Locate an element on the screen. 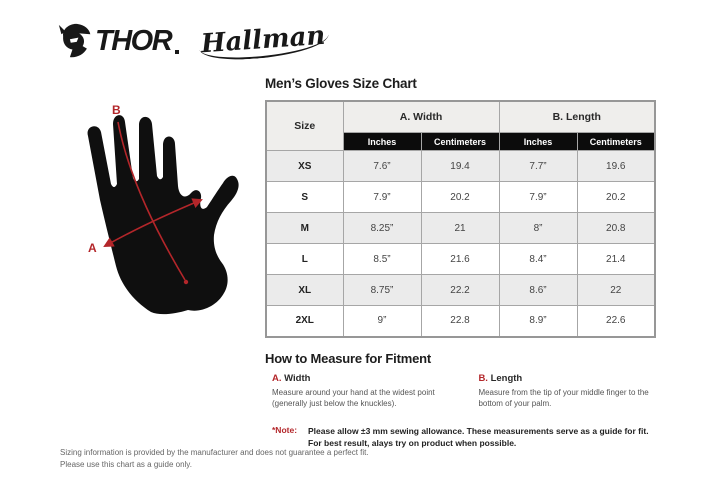 The height and width of the screenshot is (492, 720). table-header-row: Size A. Width B. Length is located at coordinates (460, 125).